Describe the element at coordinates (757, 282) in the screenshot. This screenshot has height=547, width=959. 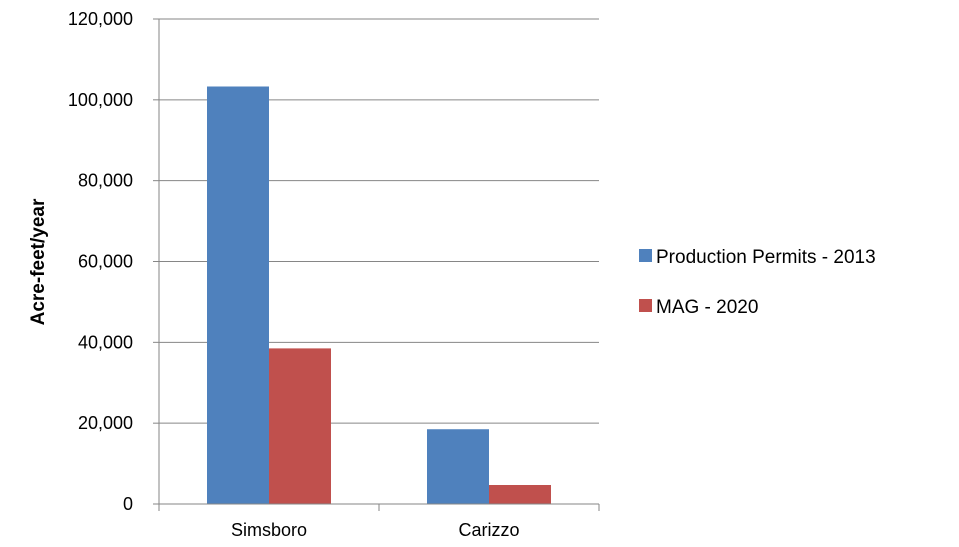
I see `legend: Production Permits - 2013 MAG - 2020` at that location.